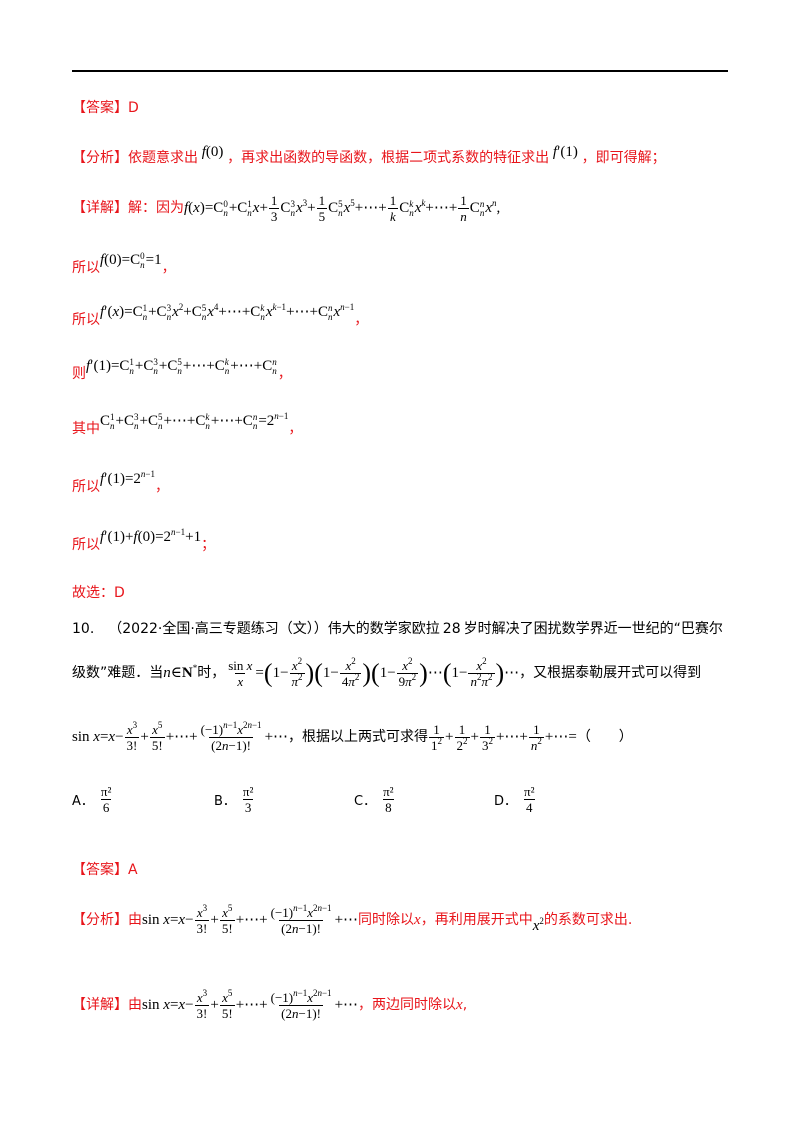 The width and height of the screenshot is (800, 1132). What do you see at coordinates (476, 919) in the screenshot?
I see `analysis-text: ，再利用展开式中` at bounding box center [476, 919].